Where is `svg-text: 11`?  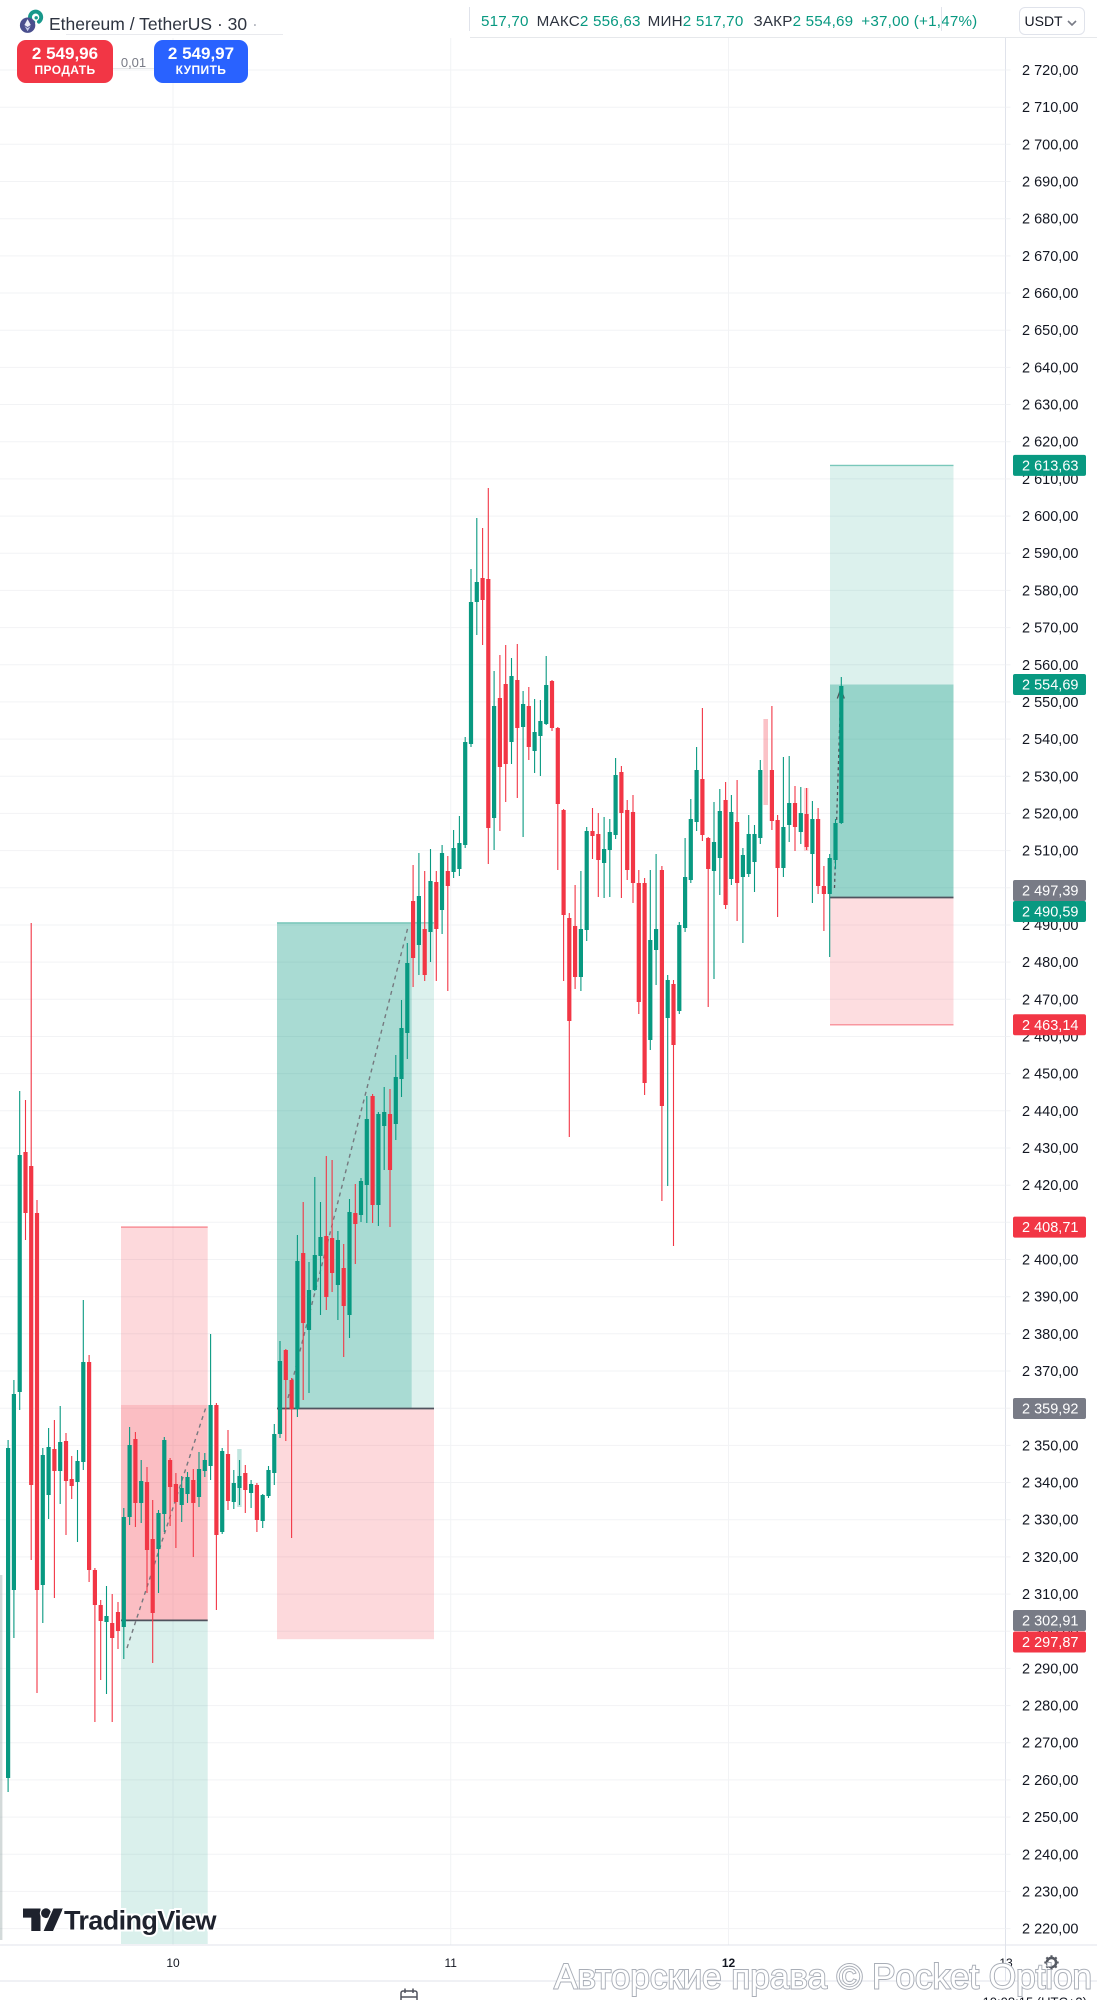 svg-text: 11 is located at coordinates (450, 1963).